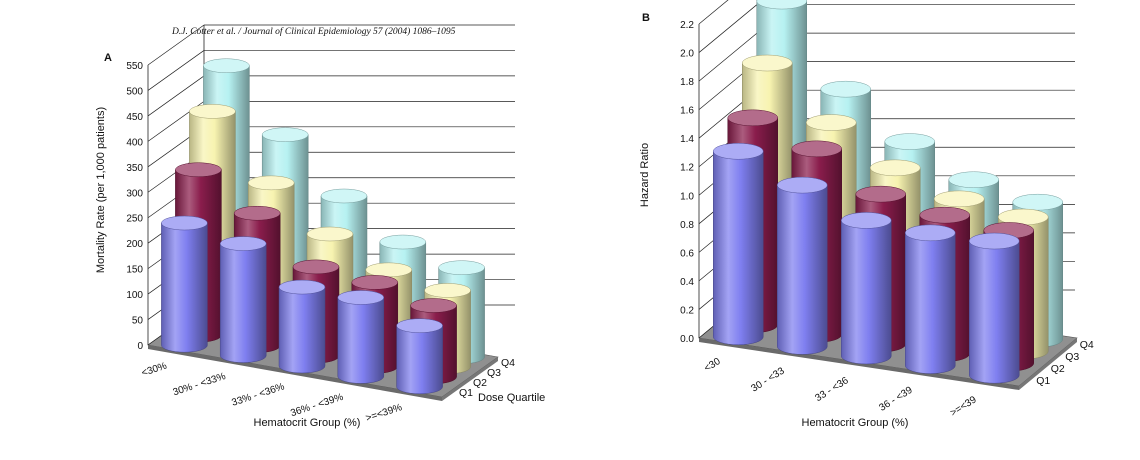 This screenshot has height=460, width=1140. Describe the element at coordinates (134, 117) in the screenshot. I see `y-tick-label: 450` at that location.